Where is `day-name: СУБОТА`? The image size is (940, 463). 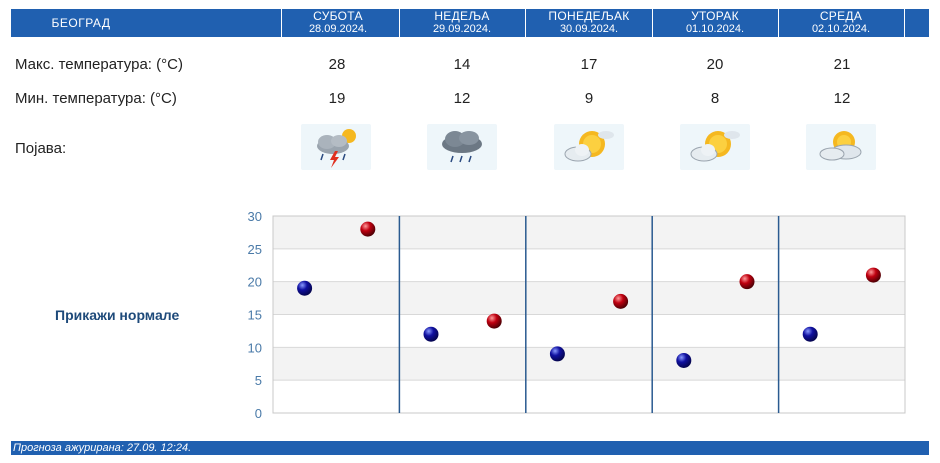 day-name: СУБОТА is located at coordinates (338, 16).